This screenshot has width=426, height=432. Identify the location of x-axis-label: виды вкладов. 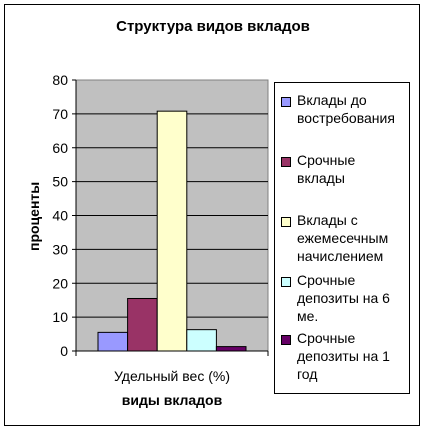
(172, 400).